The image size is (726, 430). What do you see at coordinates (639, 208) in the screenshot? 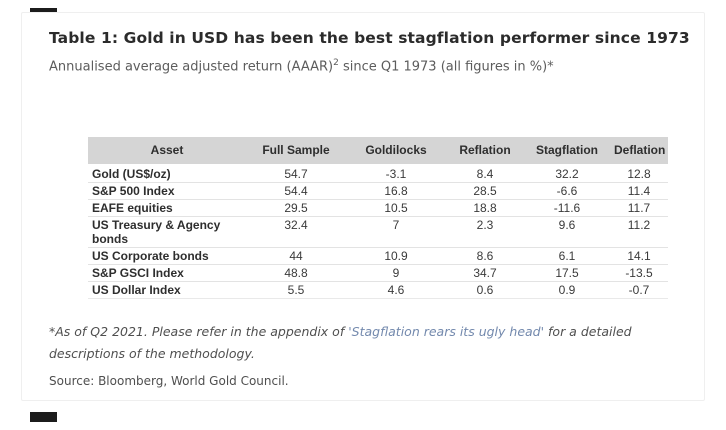
I see `cell: 11.7` at bounding box center [639, 208].